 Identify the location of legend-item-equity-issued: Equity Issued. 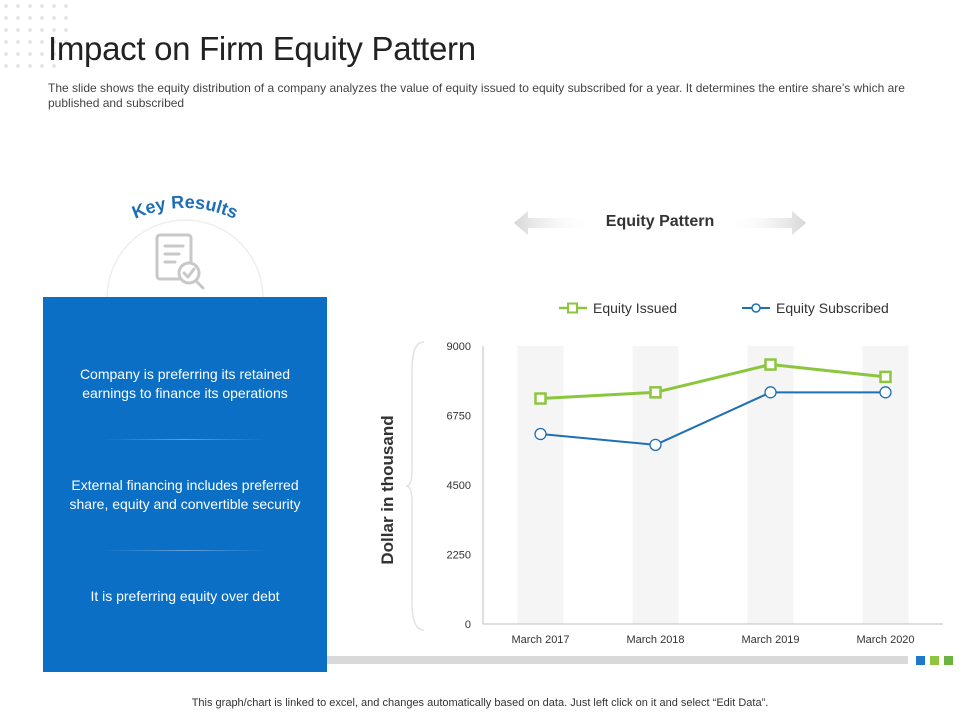
(618, 308).